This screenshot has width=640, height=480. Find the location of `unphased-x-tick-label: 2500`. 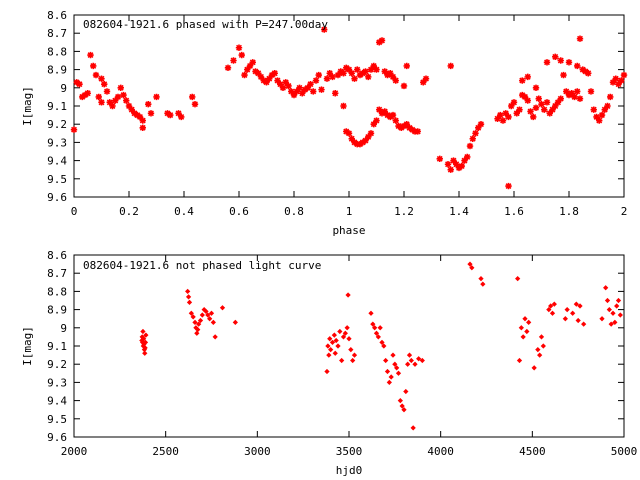

unphased-x-tick-label: 2500 is located at coordinates (165, 451).